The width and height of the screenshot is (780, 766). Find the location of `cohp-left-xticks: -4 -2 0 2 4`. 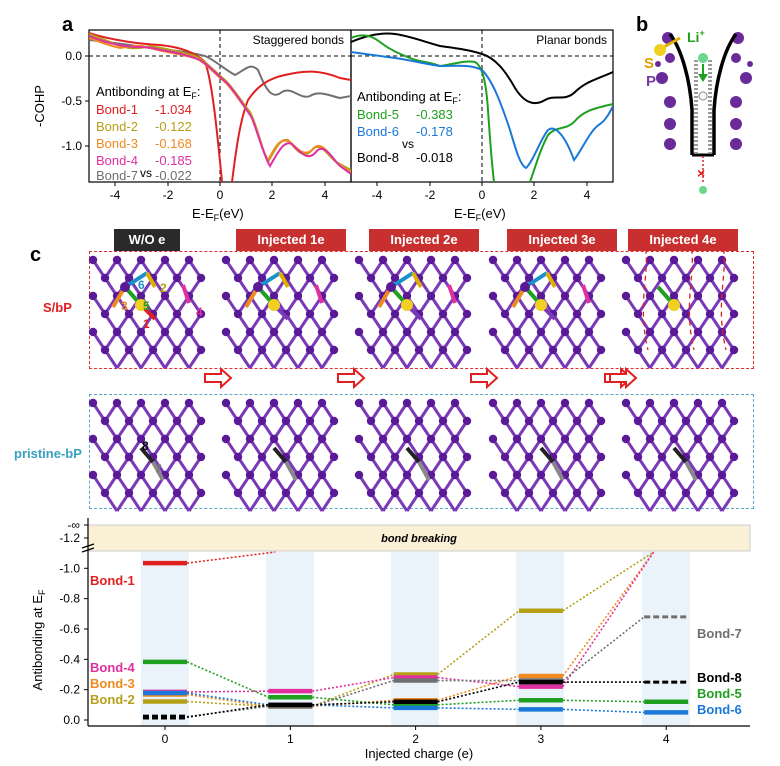

cohp-left-xticks: -4 -2 0 2 4 is located at coordinates (219, 192).